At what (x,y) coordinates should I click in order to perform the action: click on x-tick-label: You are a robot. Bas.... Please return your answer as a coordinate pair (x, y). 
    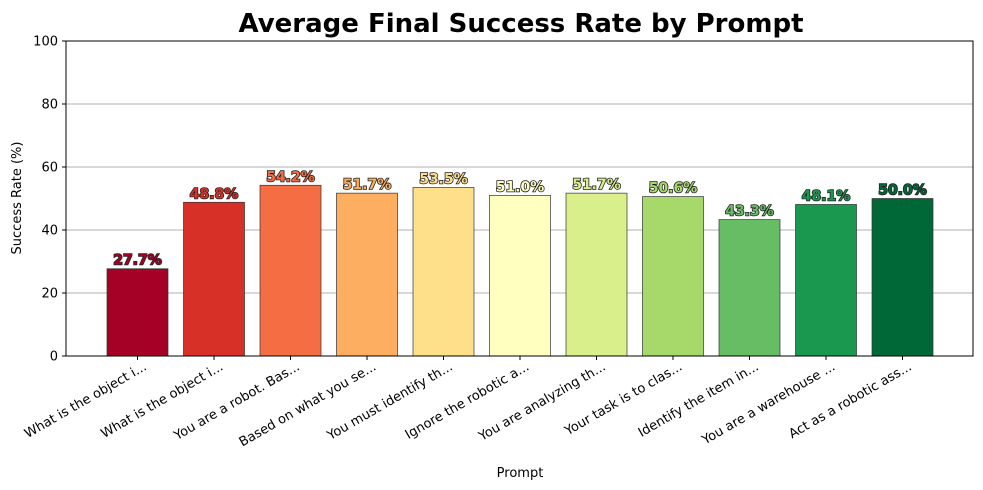
    Looking at the image, I should click on (237, 401).